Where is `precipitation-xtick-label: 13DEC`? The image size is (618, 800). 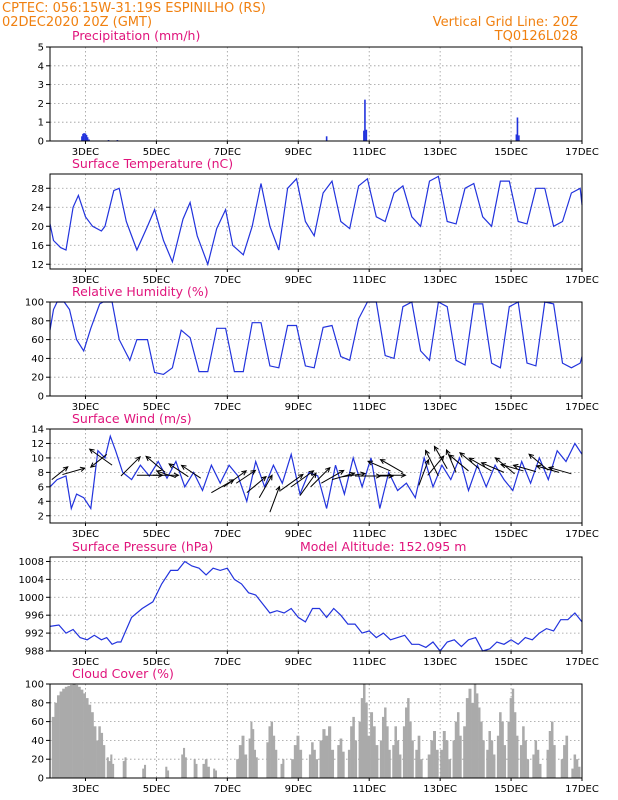 precipitation-xtick-label: 13DEC is located at coordinates (440, 152).